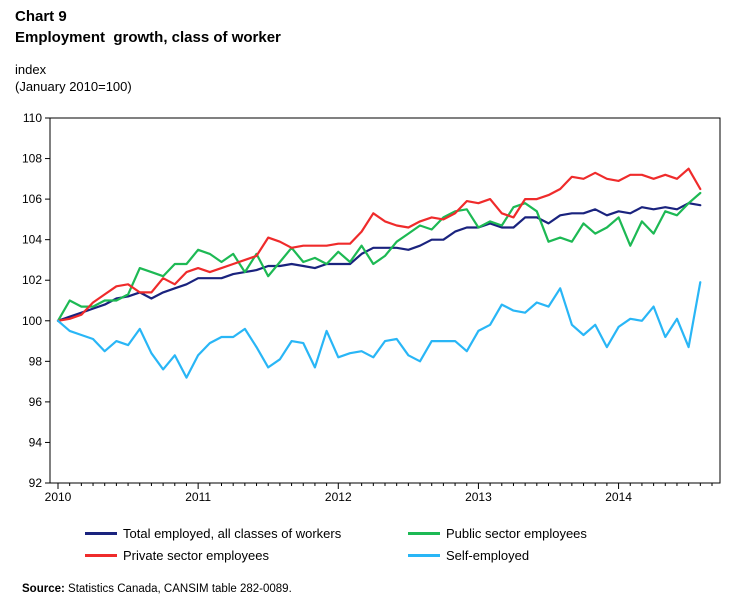  I want to click on chart-number: Chart 9, so click(41, 16).